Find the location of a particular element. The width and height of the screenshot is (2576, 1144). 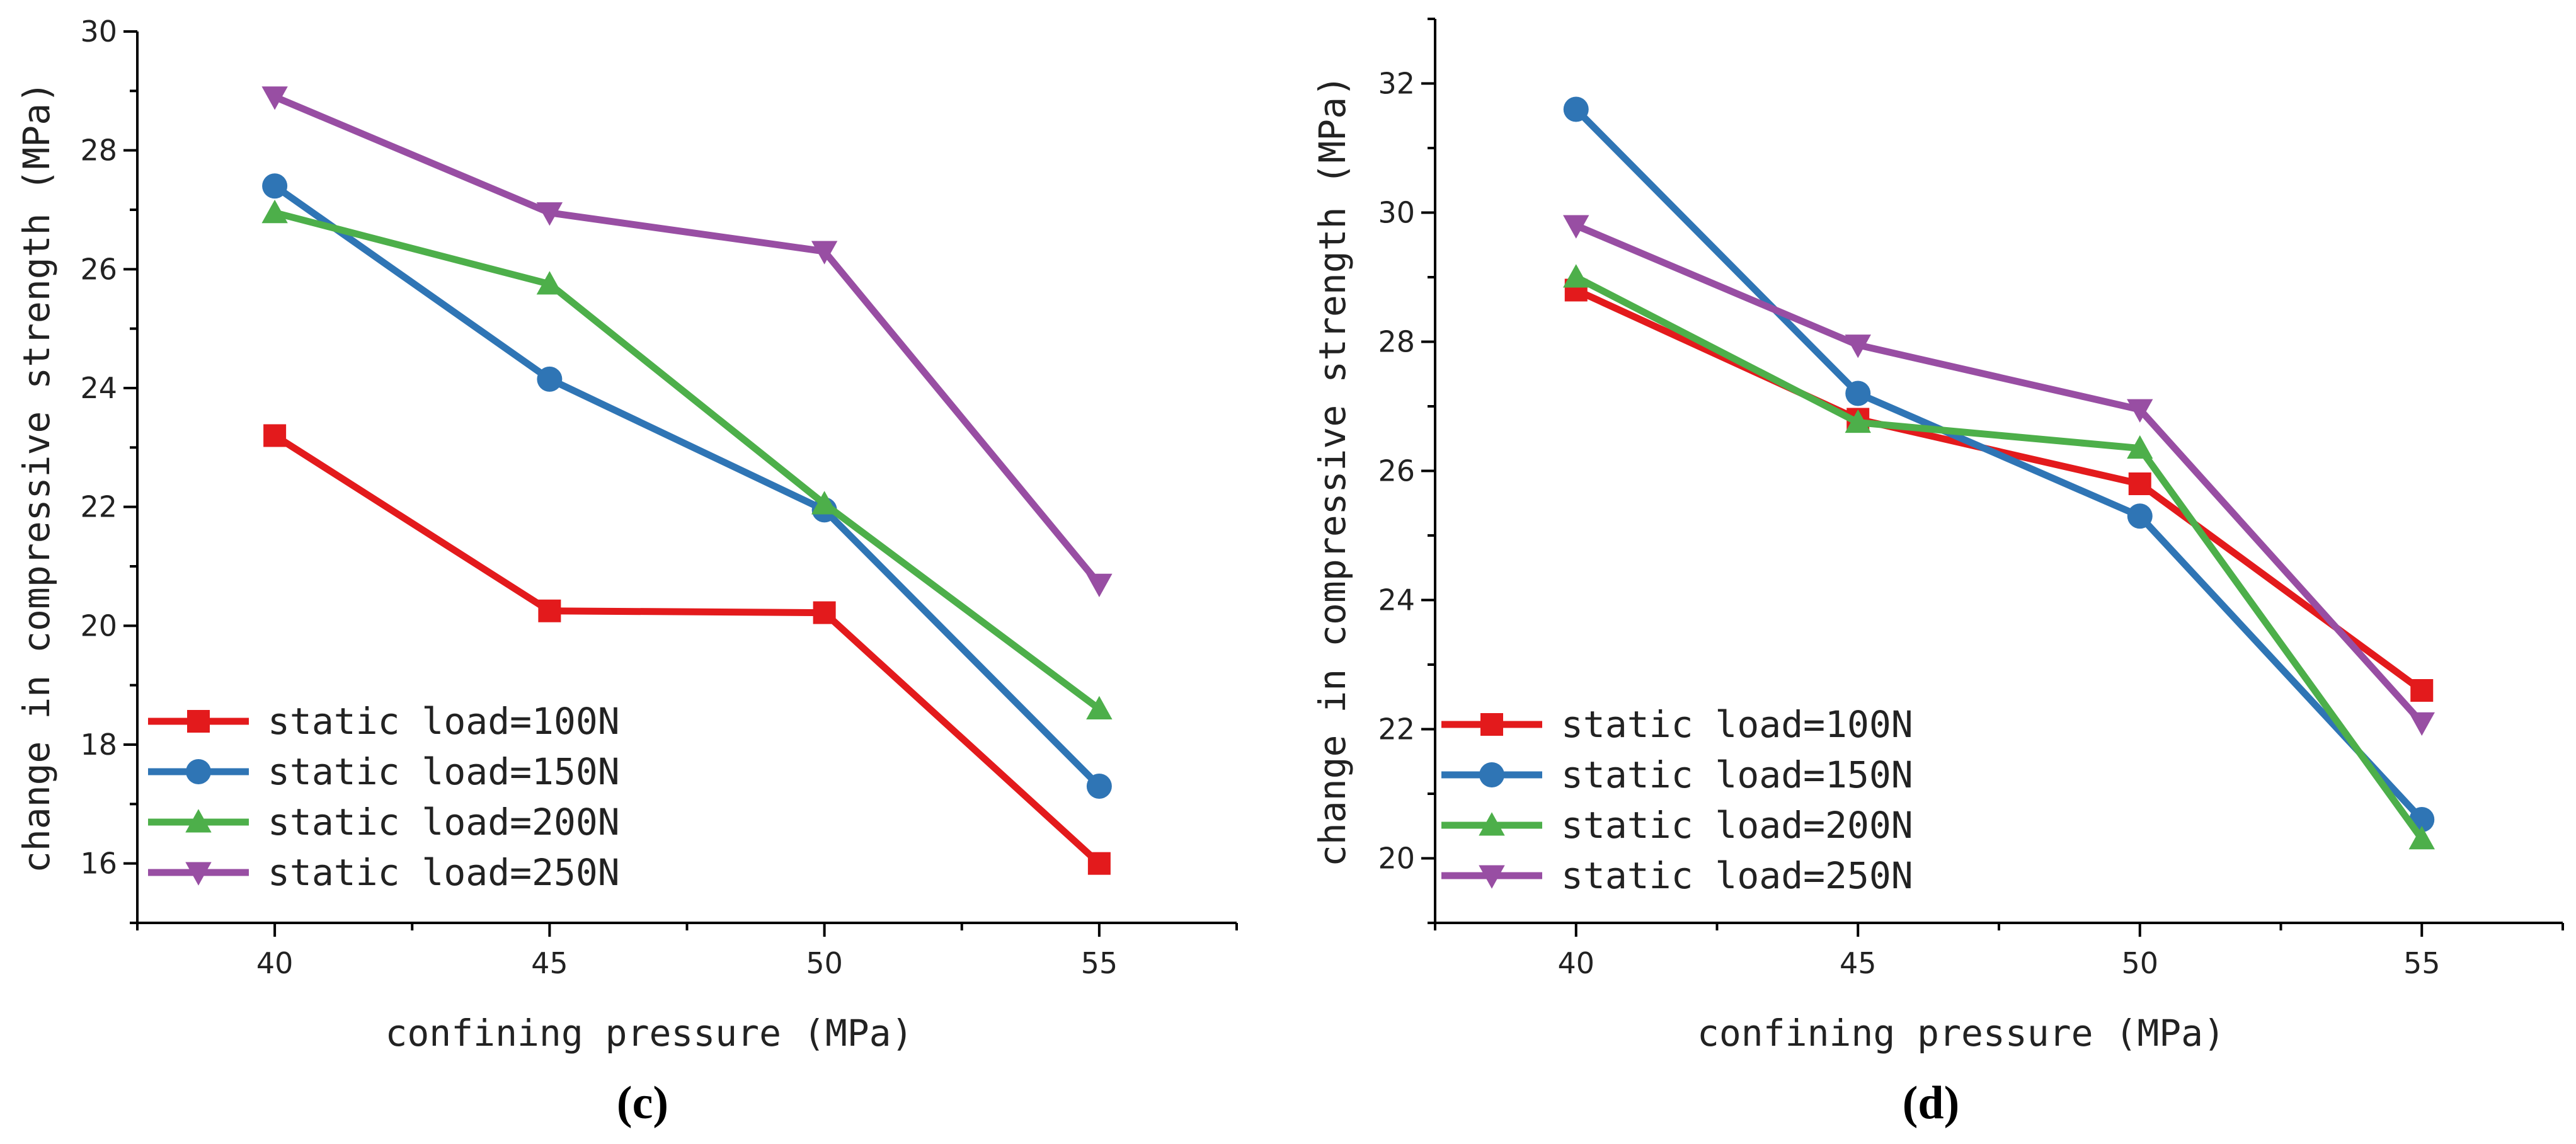

y-tick-label: 18 is located at coordinates (99, 745).